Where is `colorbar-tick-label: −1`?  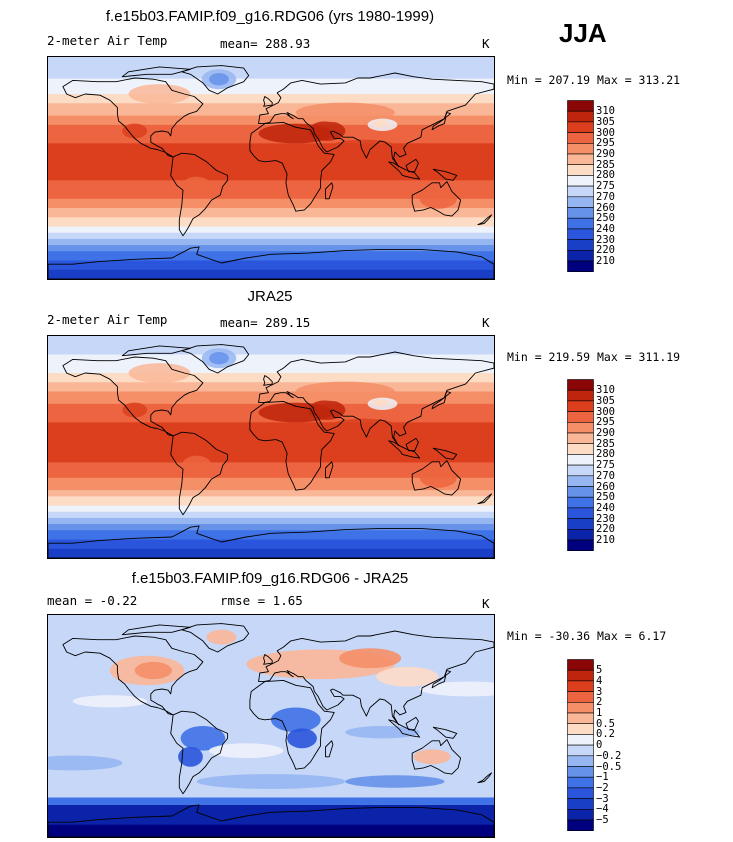 colorbar-tick-label: −1 is located at coordinates (602, 777).